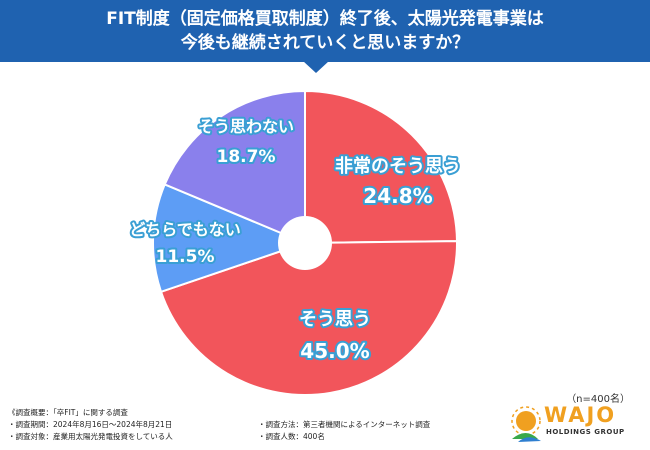 The width and height of the screenshot is (650, 450). I want to click on survey-period: ・調査期間：2024年8月16日〜2024年8月21日, so click(90, 424).